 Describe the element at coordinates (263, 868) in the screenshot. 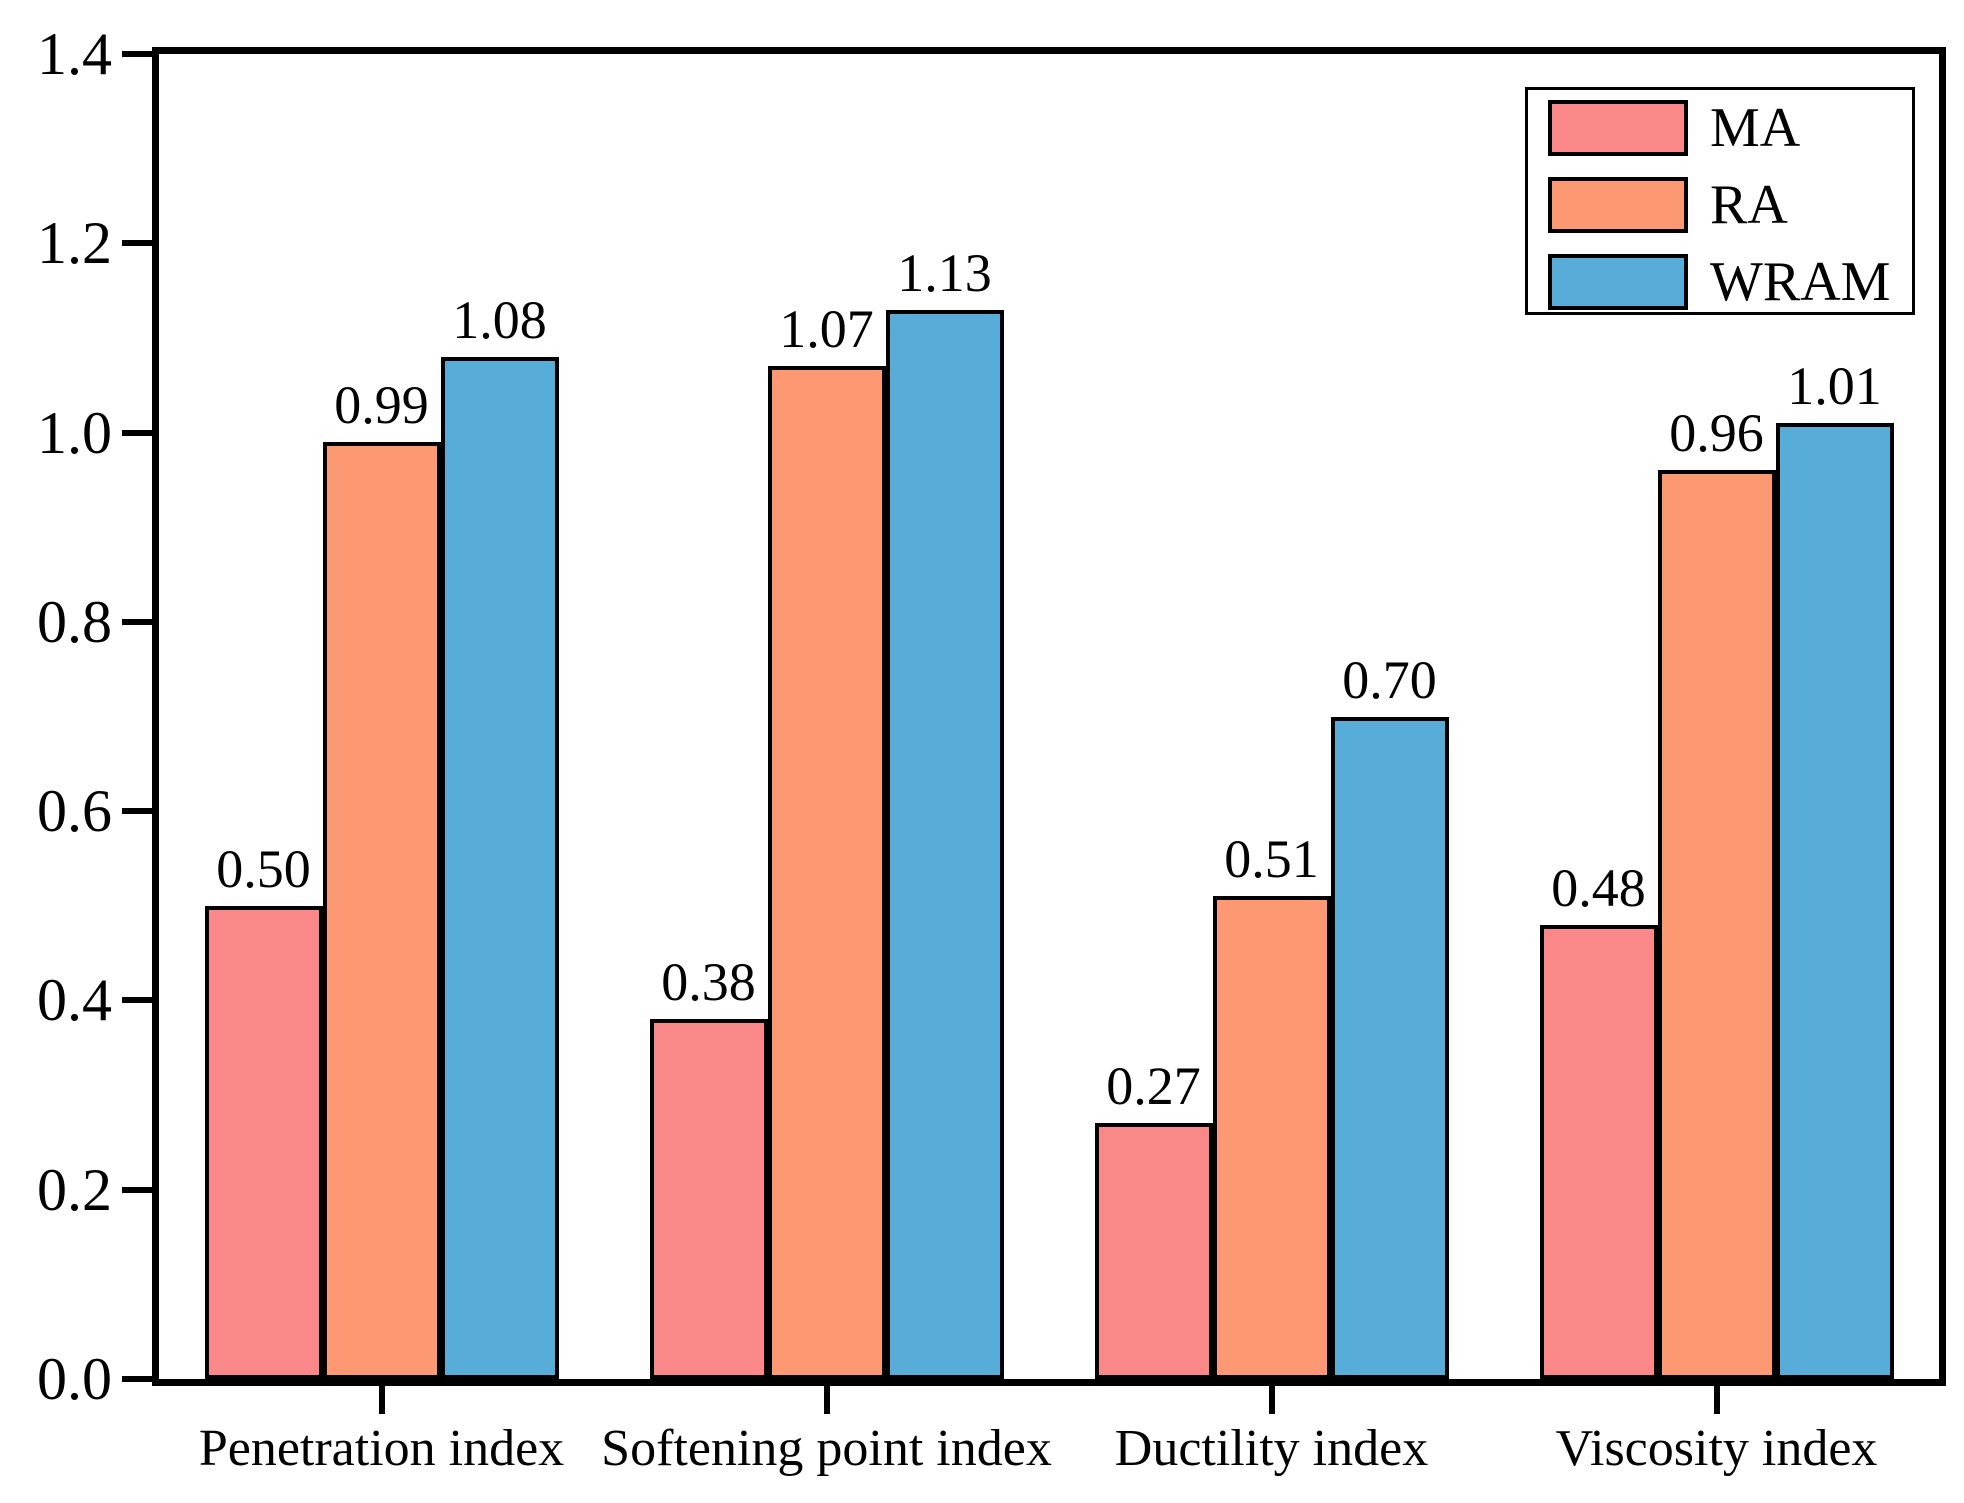

I see `bar-value-label: 0.50` at that location.